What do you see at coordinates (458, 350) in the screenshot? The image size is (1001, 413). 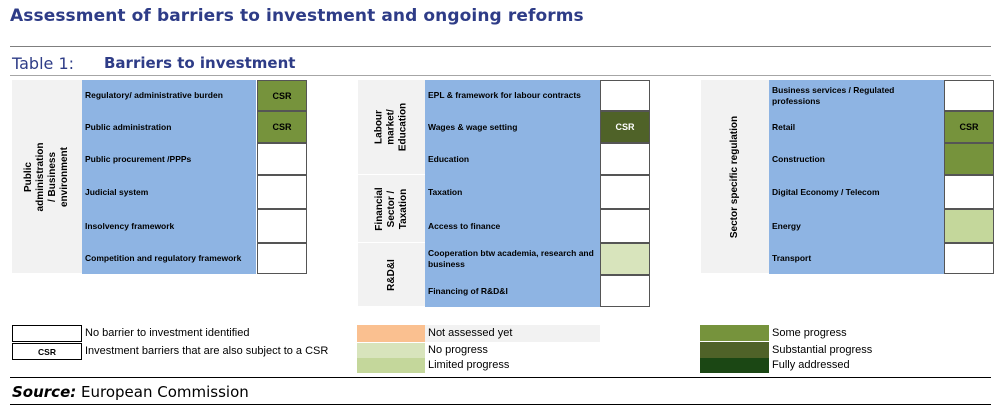 I see `legend-label-no-progress: No progress` at bounding box center [458, 350].